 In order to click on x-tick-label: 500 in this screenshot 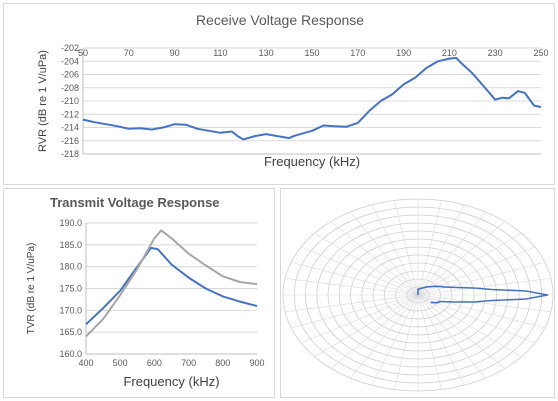, I will do `click(120, 363)`.